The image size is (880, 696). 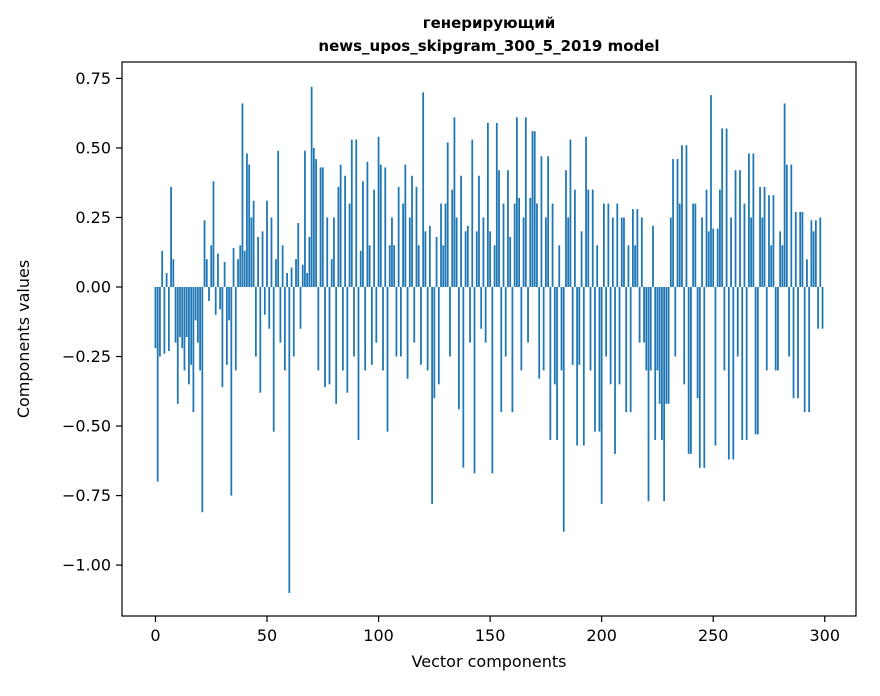 I want to click on y-tick-label: 0.25, so click(x=93, y=217).